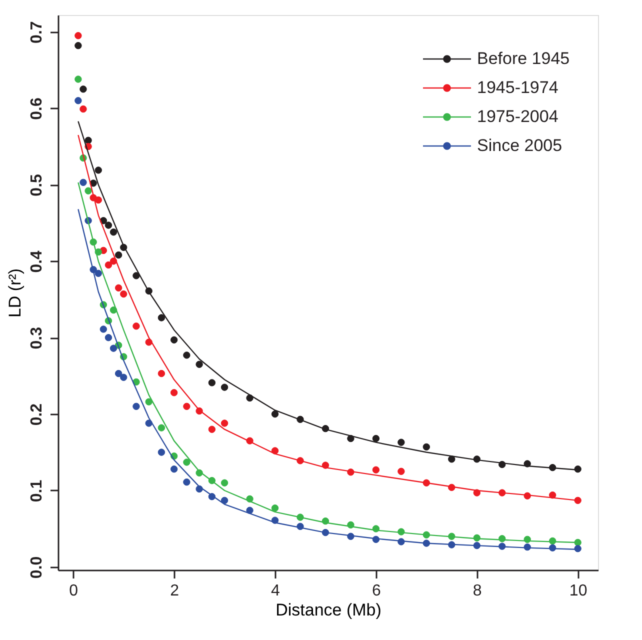 This screenshot has width=642, height=640. What do you see at coordinates (37, 414) in the screenshot?
I see `y-tick-label: 0.2` at bounding box center [37, 414].